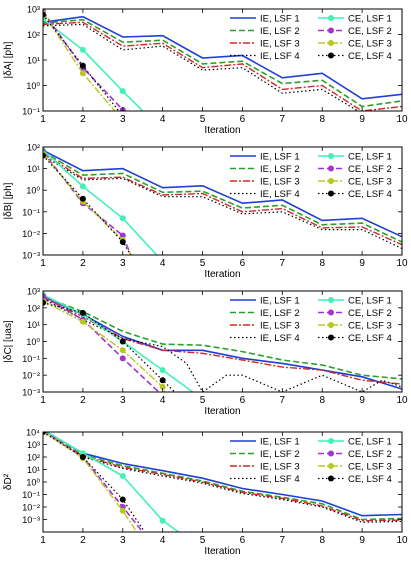  Describe the element at coordinates (222, 411) in the screenshot. I see `x-axis-label: Iteration` at that location.